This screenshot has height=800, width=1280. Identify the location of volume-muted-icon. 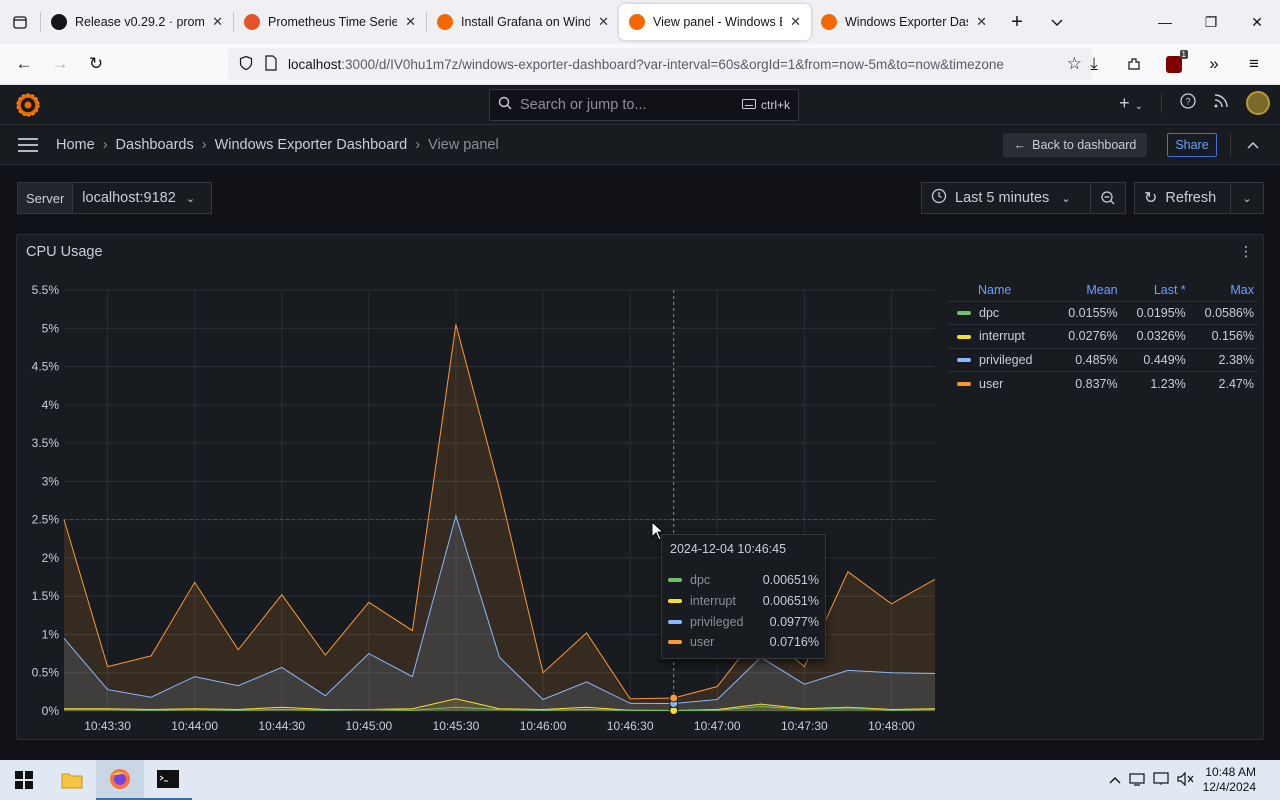
(1186, 780).